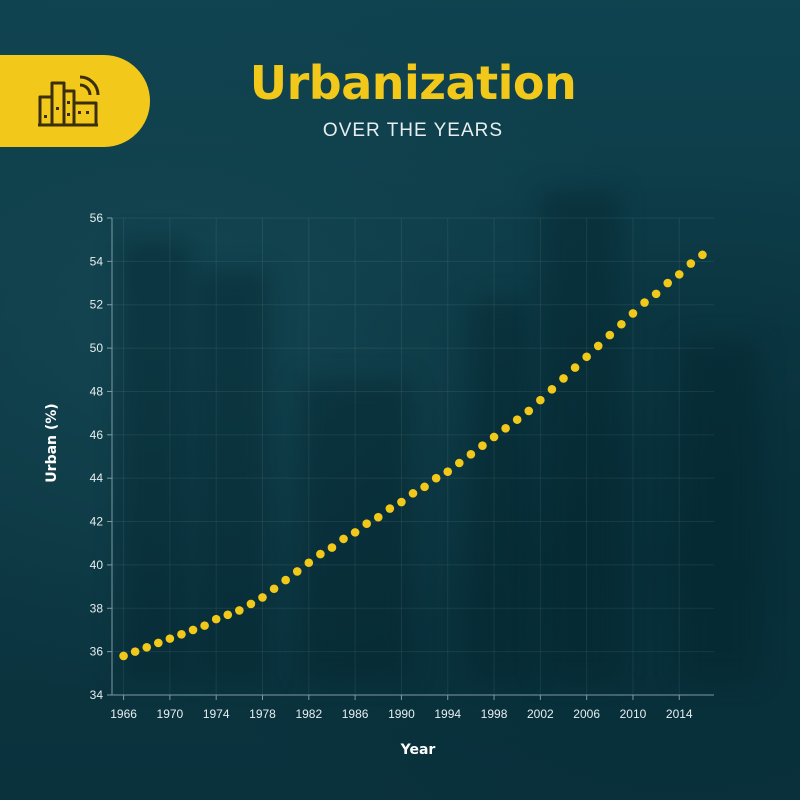 The width and height of the screenshot is (800, 800). Describe the element at coordinates (97, 305) in the screenshot. I see `y-tick-label: 52` at that location.